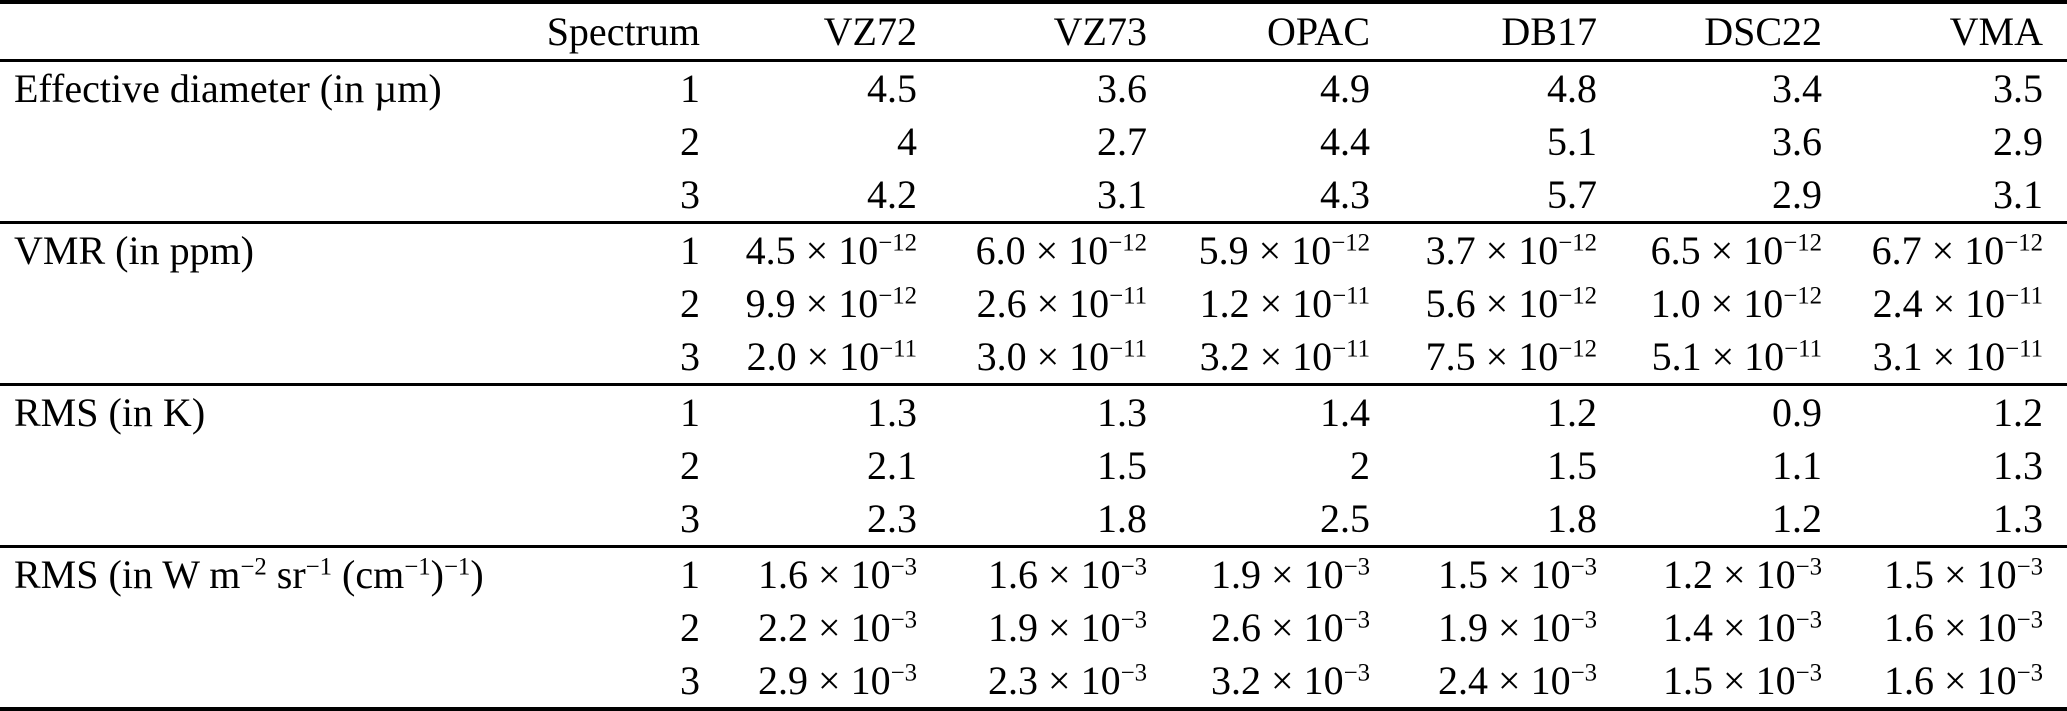  I want to click on value-cell: 2.4 × 10⁻³, so click(1517, 680).